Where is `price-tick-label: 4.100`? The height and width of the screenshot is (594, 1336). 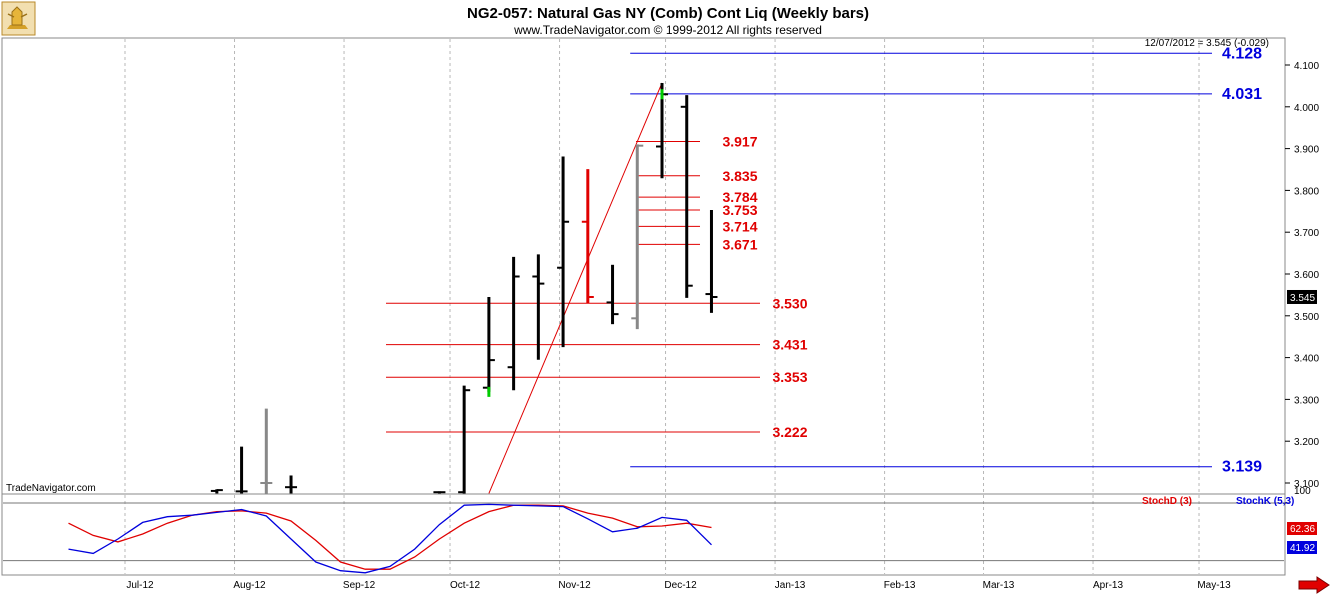
price-tick-label: 4.100 is located at coordinates (1306, 66).